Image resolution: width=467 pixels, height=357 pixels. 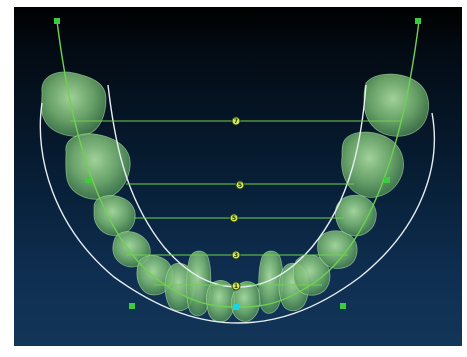 What do you see at coordinates (271, 282) in the screenshot?
I see `tooth-right-central-incisor` at bounding box center [271, 282].